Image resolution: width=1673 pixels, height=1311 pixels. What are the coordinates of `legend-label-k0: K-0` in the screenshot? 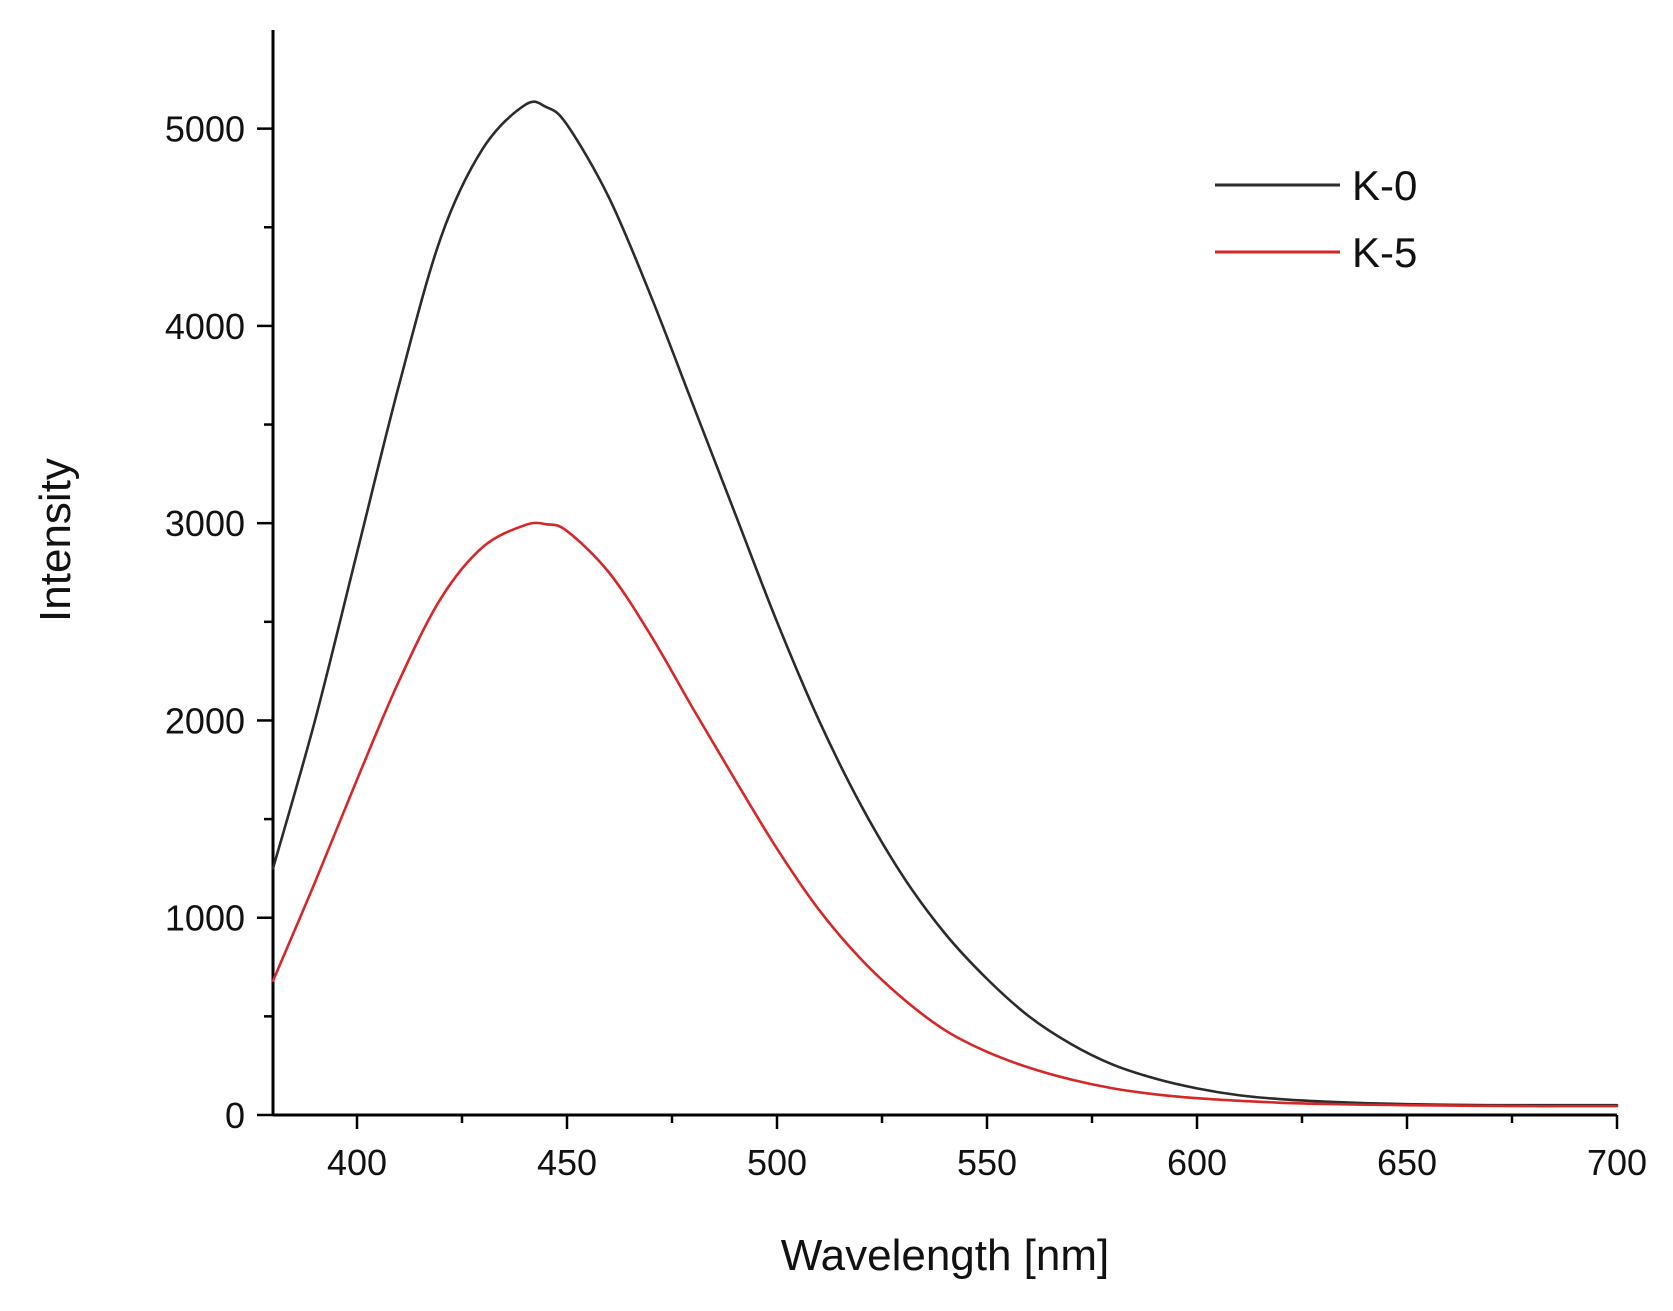 It's located at (1384, 185).